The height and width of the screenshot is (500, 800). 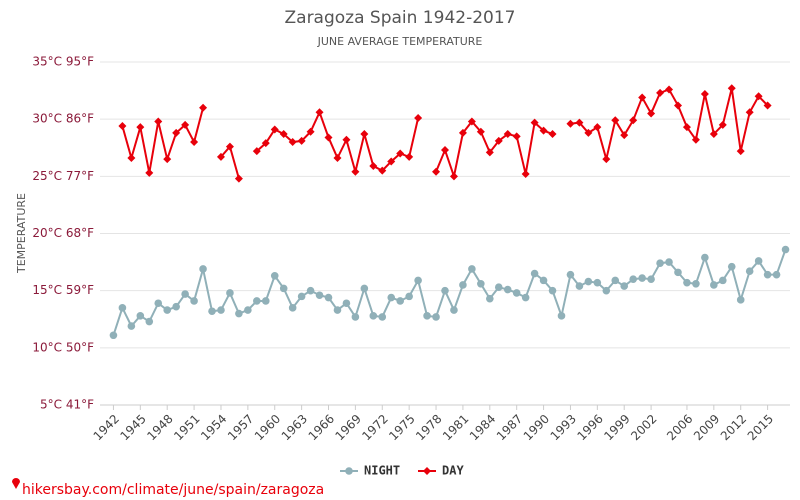 What do you see at coordinates (455, 427) in the screenshot?
I see `x-tick-label: 1981` at bounding box center [455, 427].